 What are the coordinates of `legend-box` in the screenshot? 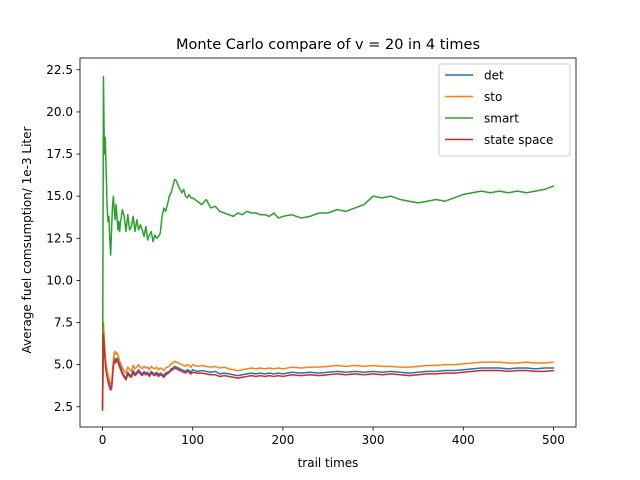 It's located at (504, 110).